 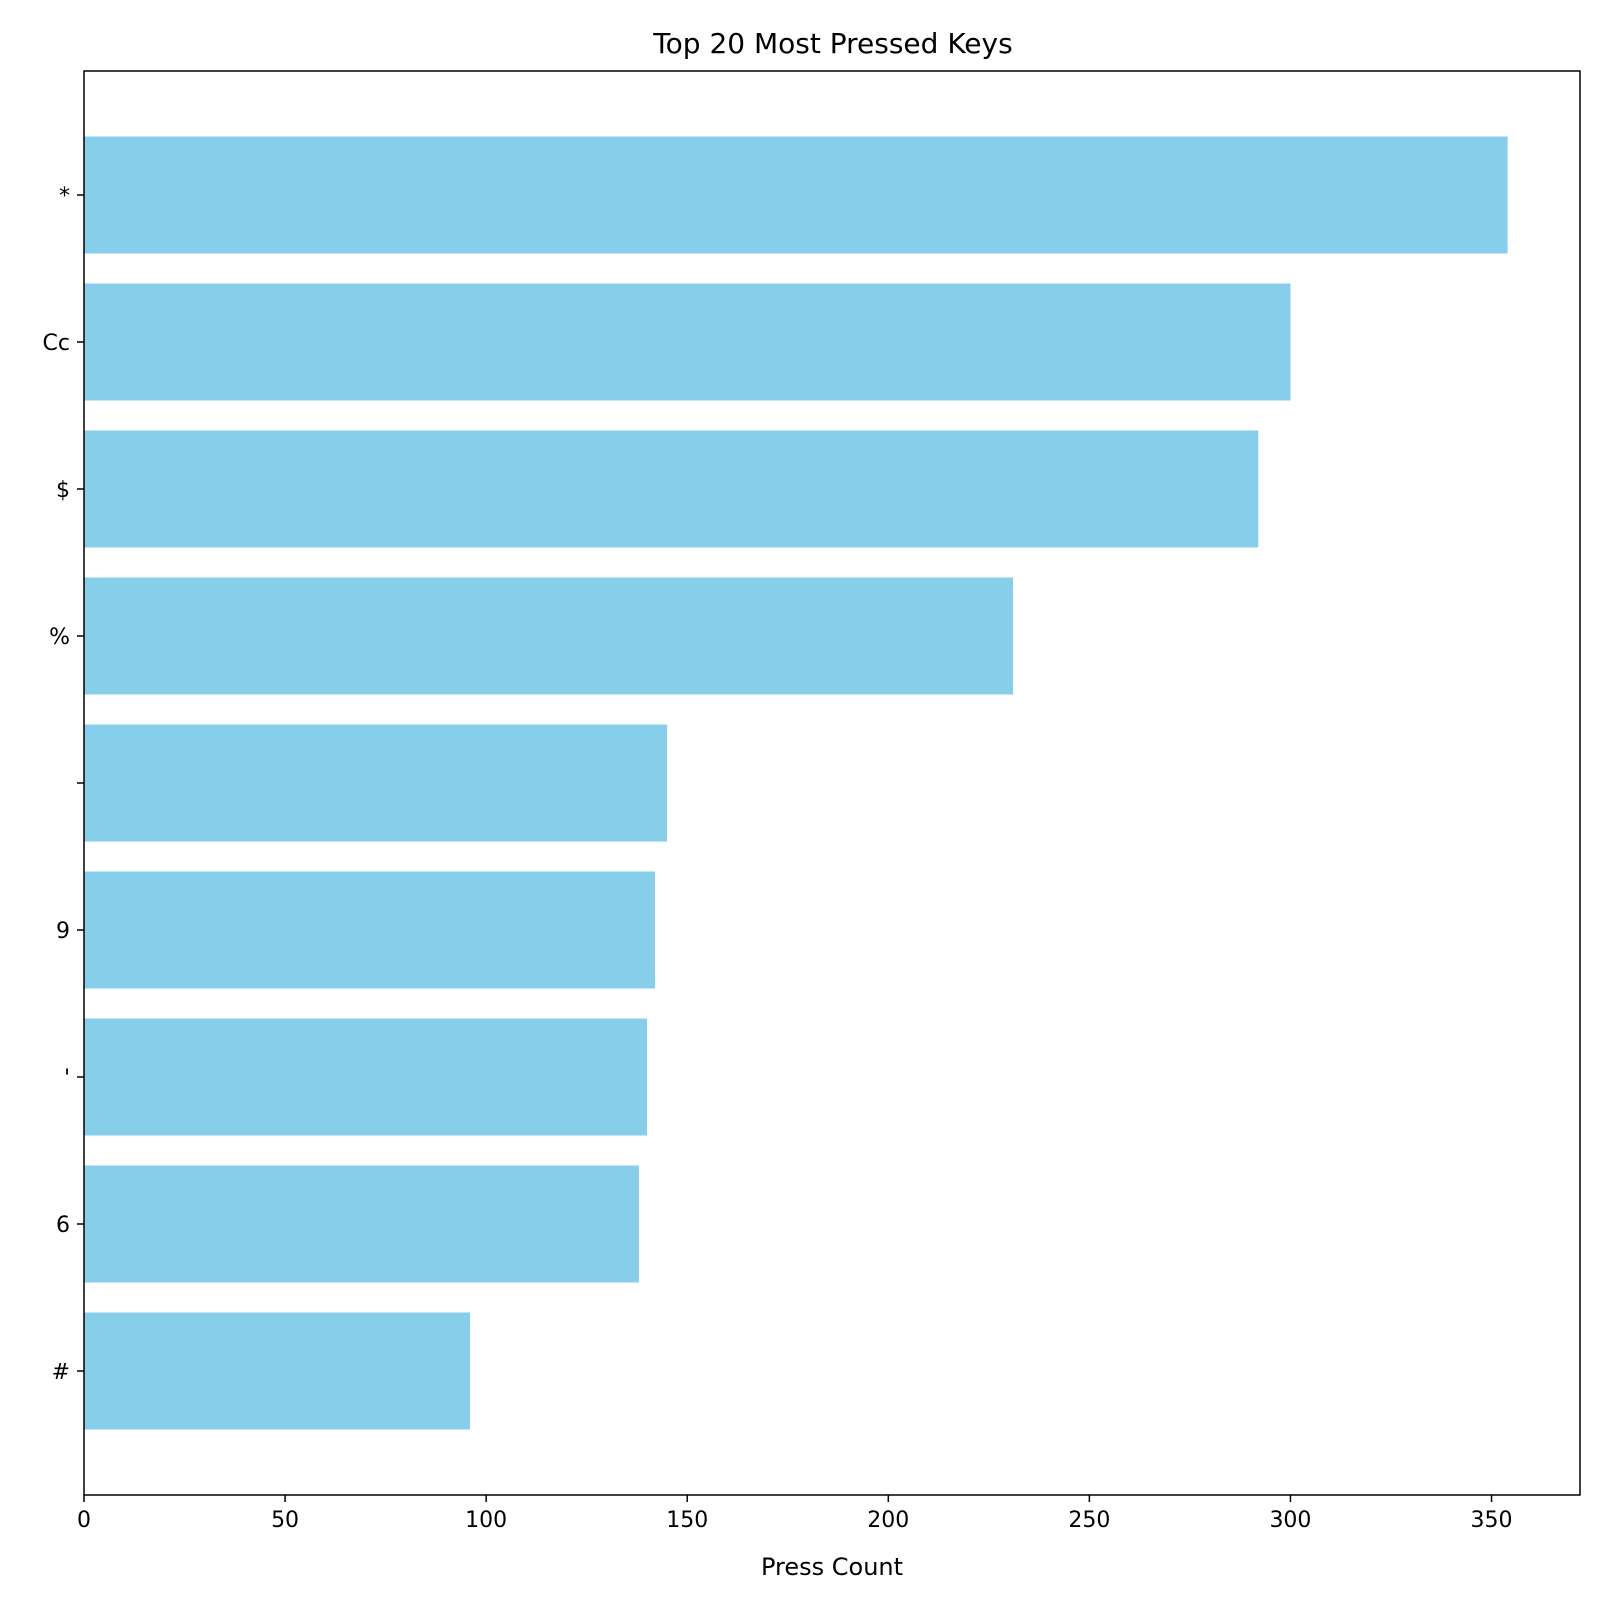 I want to click on x-tick-label-2: 100, so click(x=486, y=1520).